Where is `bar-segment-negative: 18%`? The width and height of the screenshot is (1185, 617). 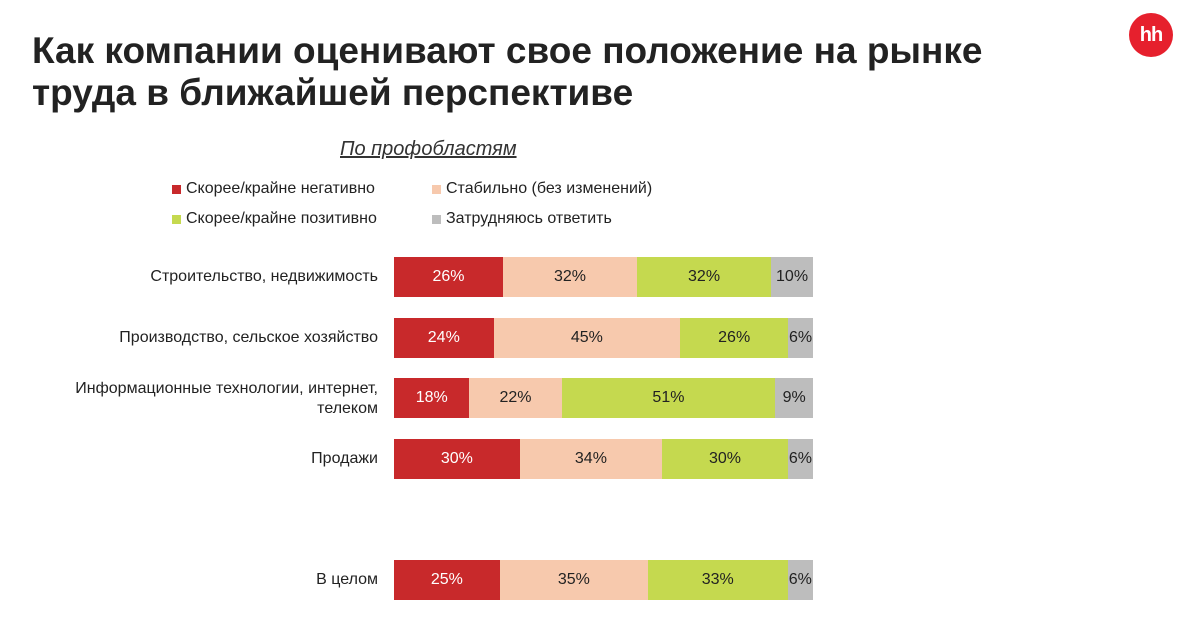
bar-segment-negative: 18% is located at coordinates (432, 398).